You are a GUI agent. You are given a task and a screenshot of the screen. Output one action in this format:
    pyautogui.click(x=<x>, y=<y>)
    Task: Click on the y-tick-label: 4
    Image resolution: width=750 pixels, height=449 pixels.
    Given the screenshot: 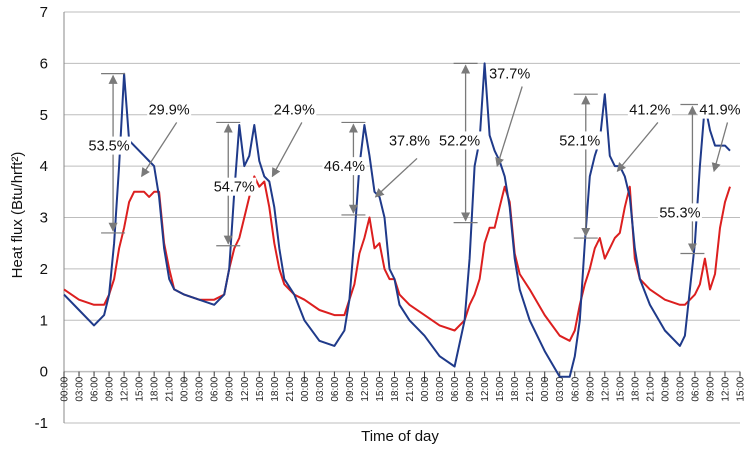 What is the action you would take?
    pyautogui.click(x=44, y=166)
    